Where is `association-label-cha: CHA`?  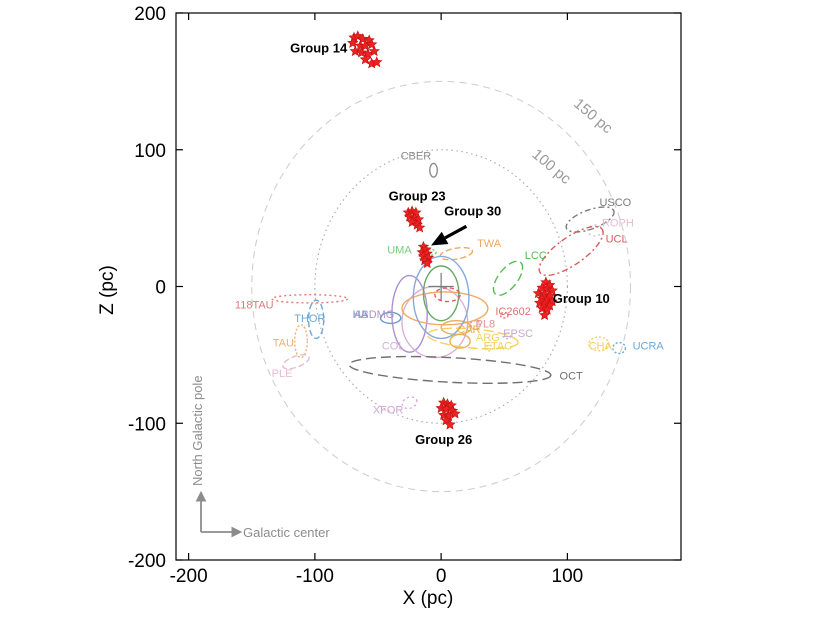 association-label-cha: CHA is located at coordinates (601, 346).